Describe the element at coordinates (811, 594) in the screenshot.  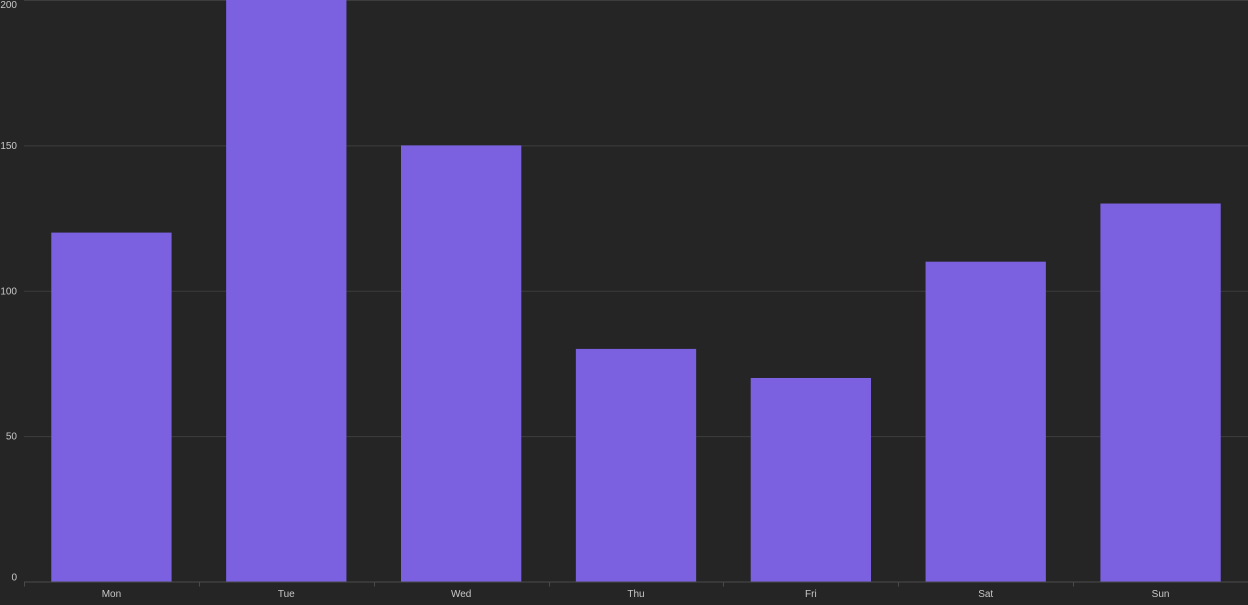
I see `x-tick-label: Fri` at that location.